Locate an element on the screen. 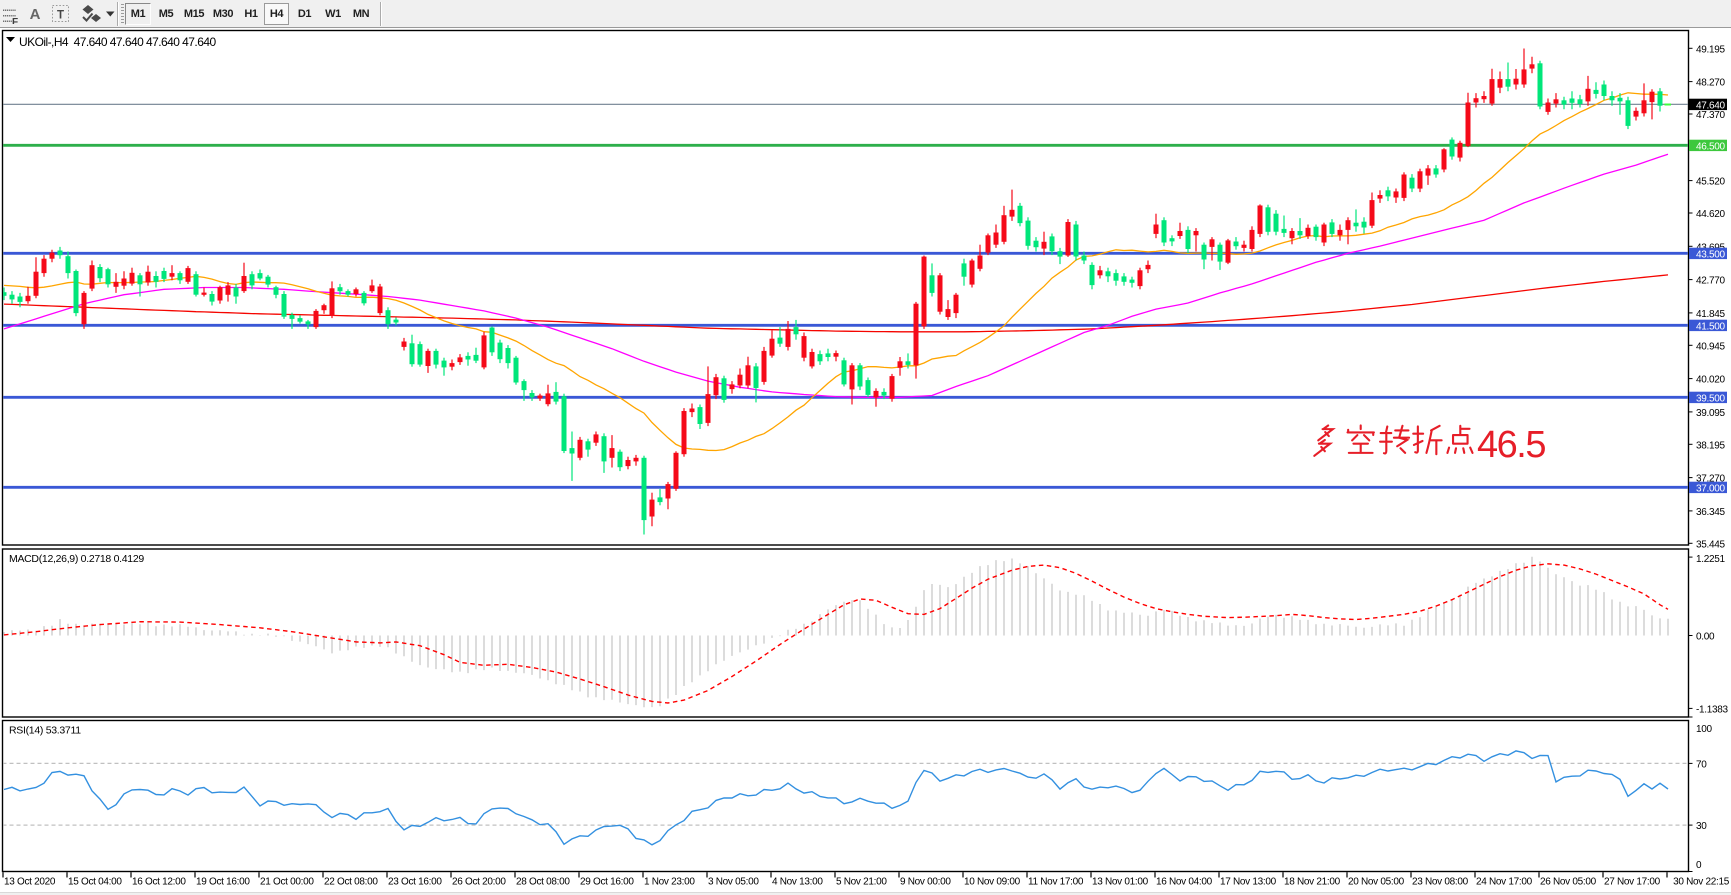  svg-text: T is located at coordinates (60, 16).